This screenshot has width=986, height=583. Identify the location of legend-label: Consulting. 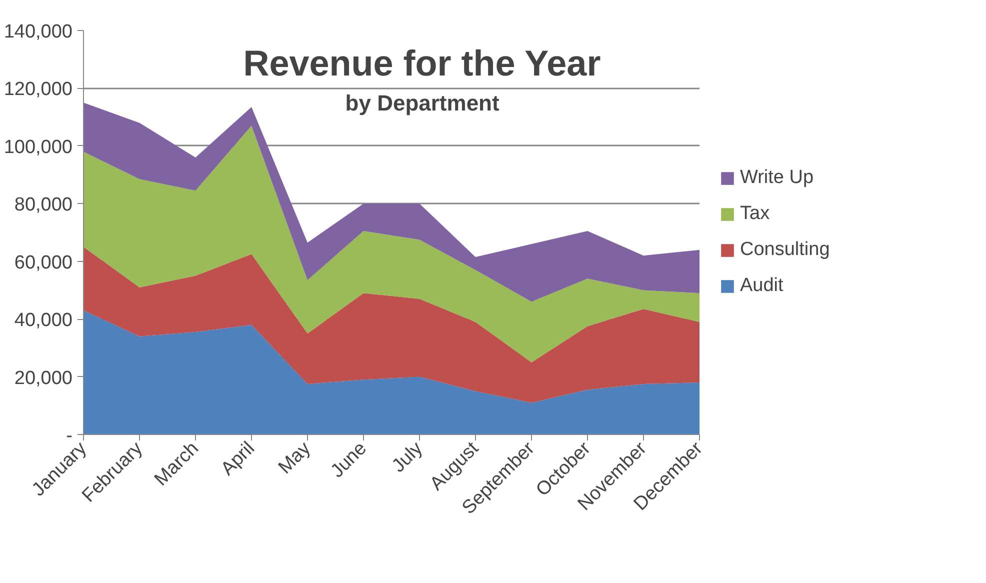
(785, 250).